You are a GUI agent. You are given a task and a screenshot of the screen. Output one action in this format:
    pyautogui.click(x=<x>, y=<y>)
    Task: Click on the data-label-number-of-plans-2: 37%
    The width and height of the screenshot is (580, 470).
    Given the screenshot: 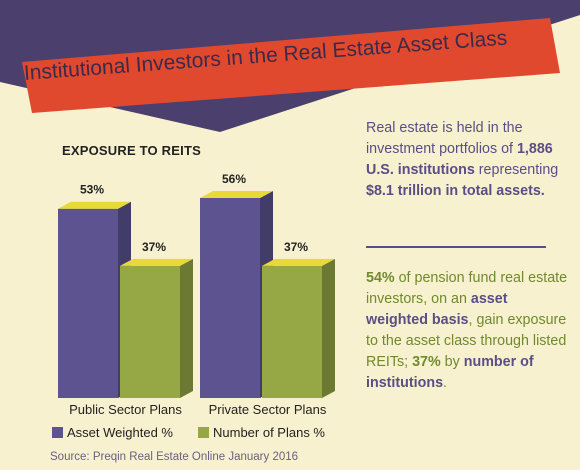 What is the action you would take?
    pyautogui.click(x=296, y=247)
    